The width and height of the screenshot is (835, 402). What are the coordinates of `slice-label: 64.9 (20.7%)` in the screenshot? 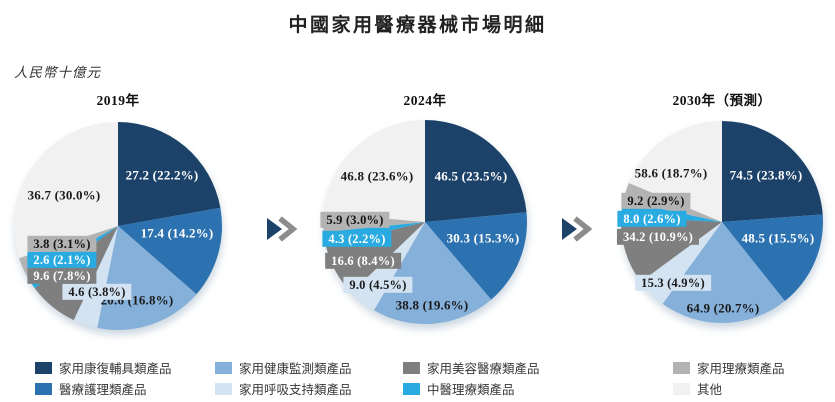 It's located at (723, 308).